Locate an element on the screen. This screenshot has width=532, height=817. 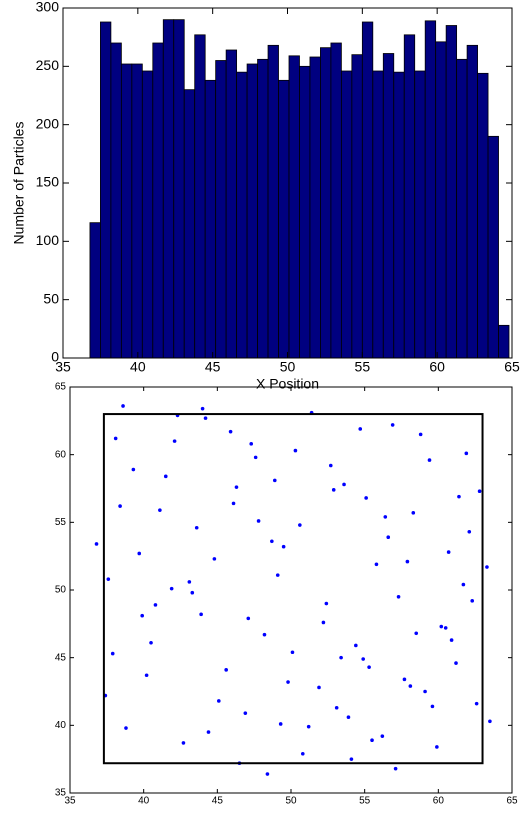
x-tick-label: 65 is located at coordinates (512, 801).